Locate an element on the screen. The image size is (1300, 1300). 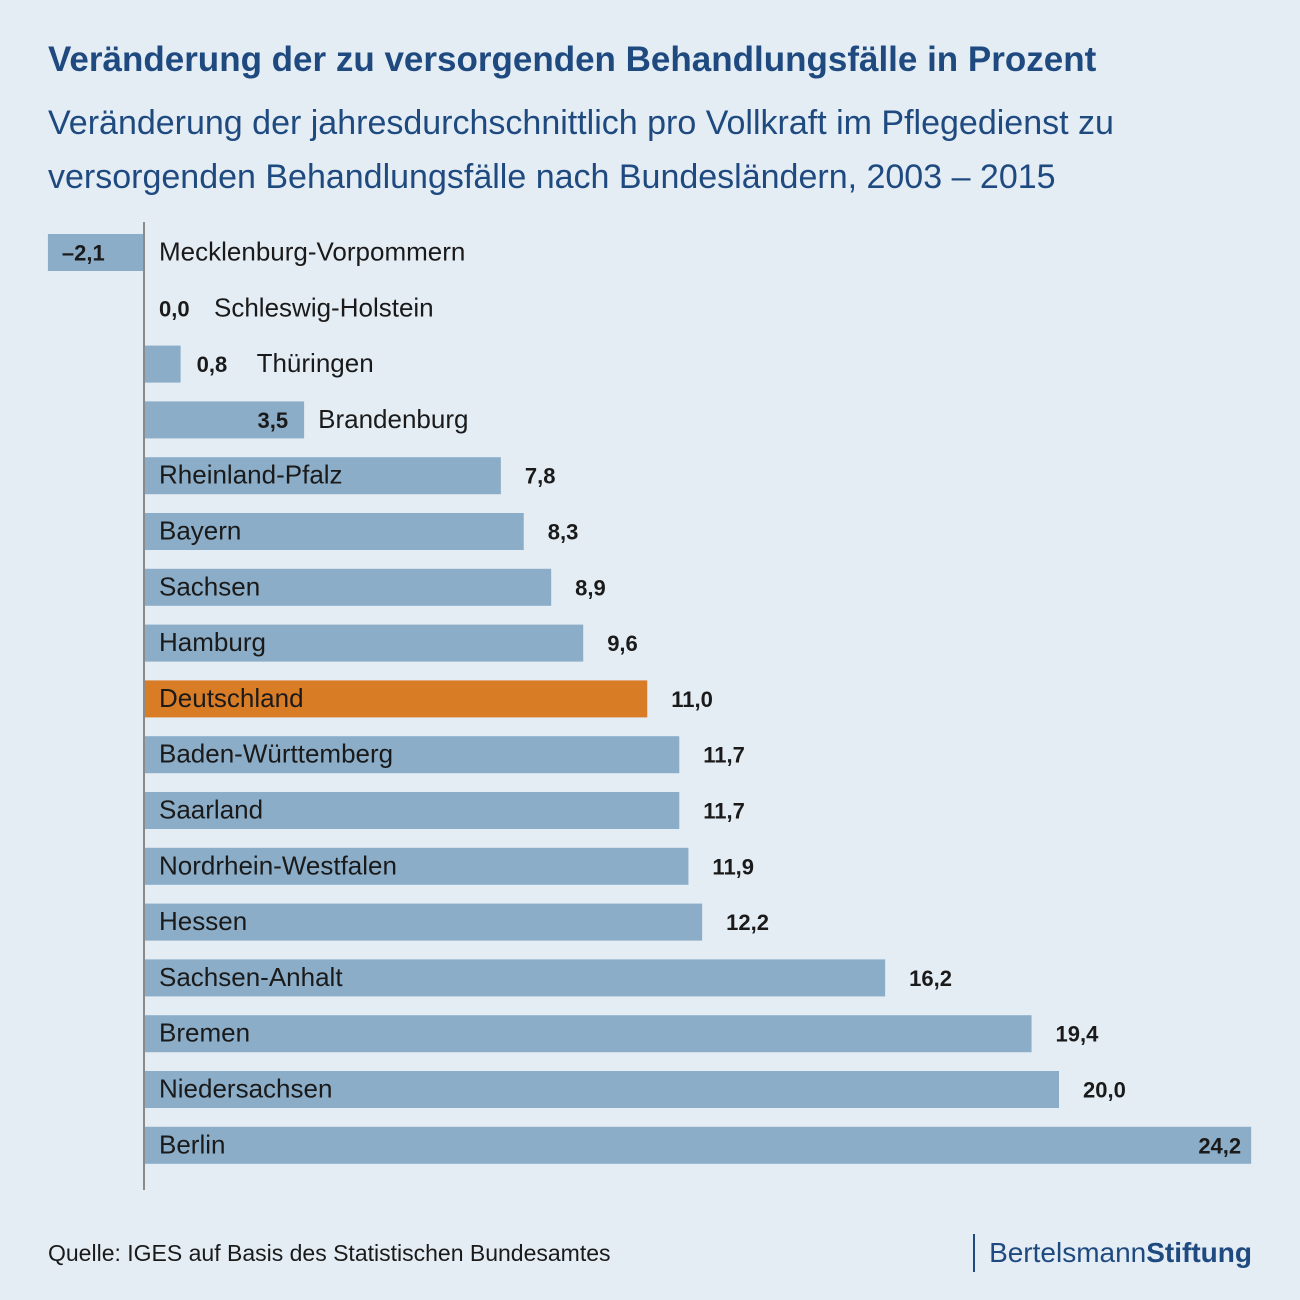
category-label-1: Schleswig-Holstein is located at coordinates (324, 307).